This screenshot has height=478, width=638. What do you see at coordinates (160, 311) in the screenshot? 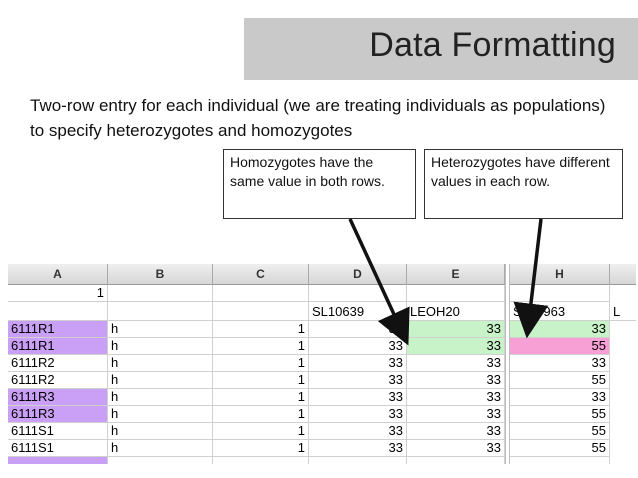
I see `cell-row2-b` at bounding box center [160, 311].